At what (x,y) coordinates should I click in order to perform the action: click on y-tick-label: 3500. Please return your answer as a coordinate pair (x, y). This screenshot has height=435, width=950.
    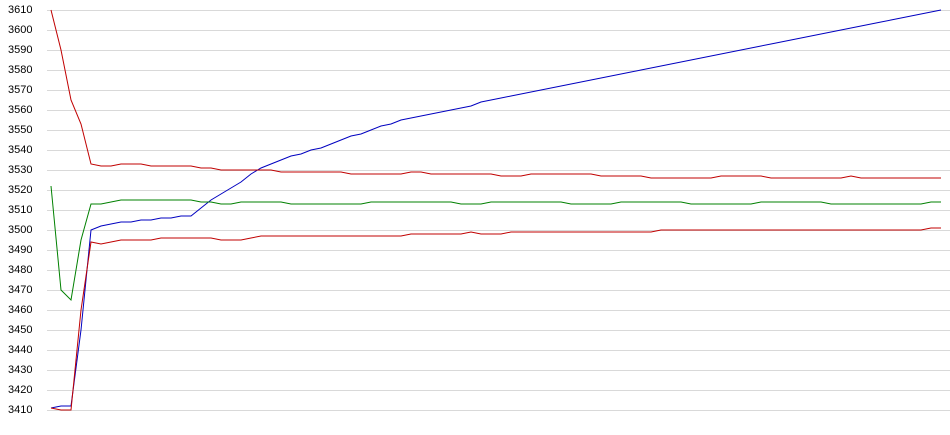
    Looking at the image, I should click on (20, 230).